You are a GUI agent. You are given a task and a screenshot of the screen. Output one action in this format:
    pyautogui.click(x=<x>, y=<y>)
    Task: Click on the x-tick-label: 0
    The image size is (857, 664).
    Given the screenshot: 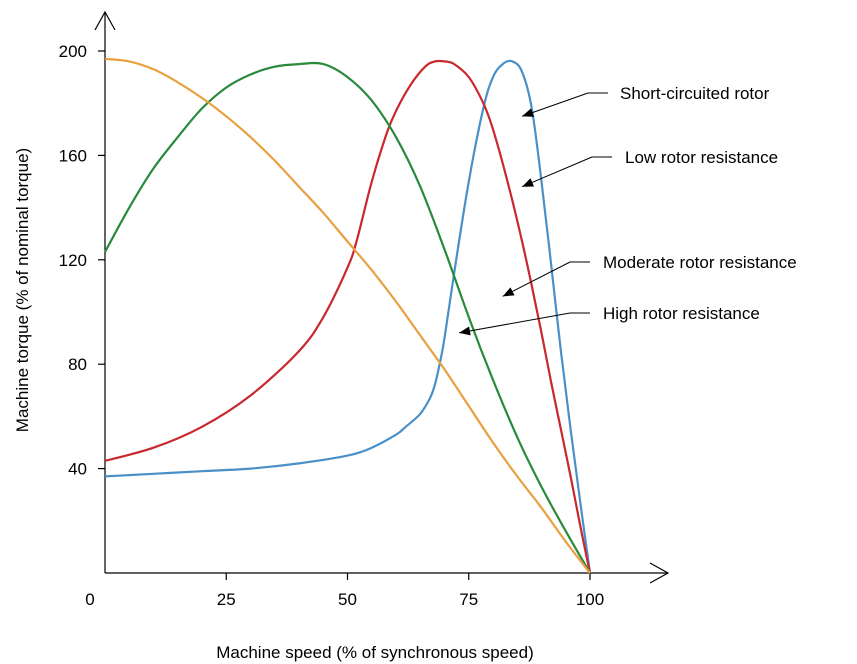 What is the action you would take?
    pyautogui.click(x=89, y=599)
    